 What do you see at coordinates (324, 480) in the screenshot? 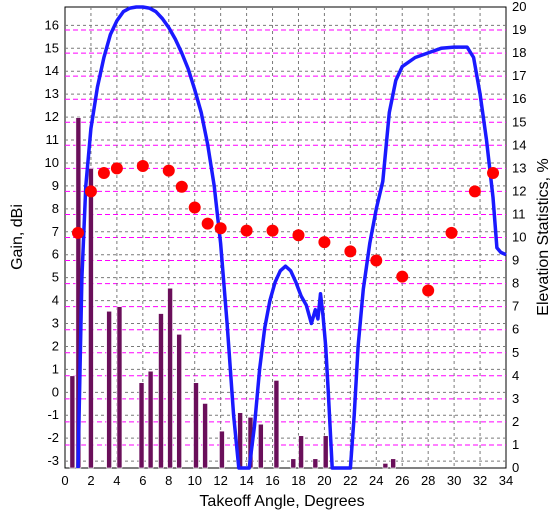
I see `x-tick-label: 20` at bounding box center [324, 480].